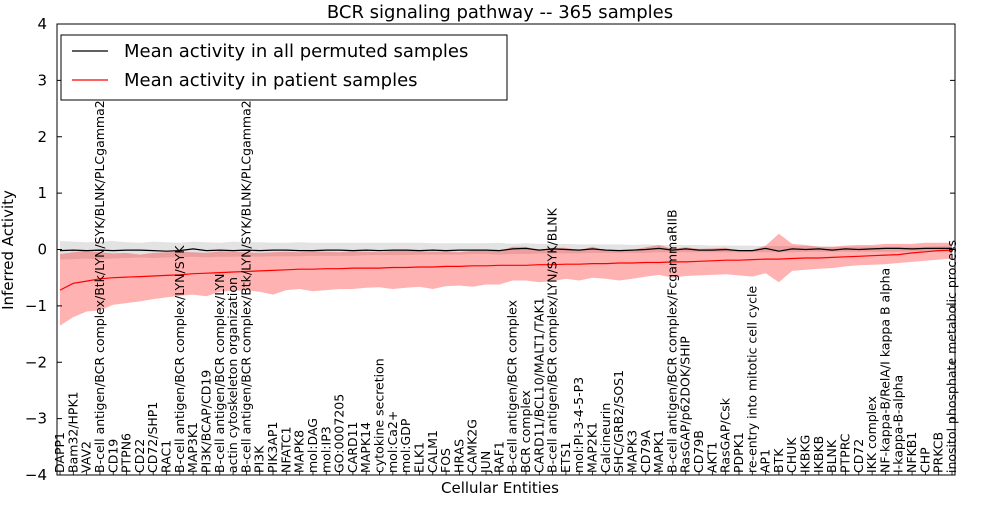 The width and height of the screenshot is (1000, 505). I want to click on legend-label-patient: Mean activity in patient samples, so click(271, 80).